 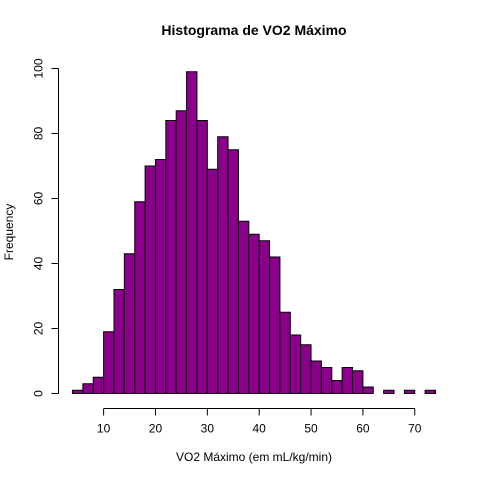 I want to click on x-axis: 10 20 30 40 50 60 70, so click(x=259, y=422).